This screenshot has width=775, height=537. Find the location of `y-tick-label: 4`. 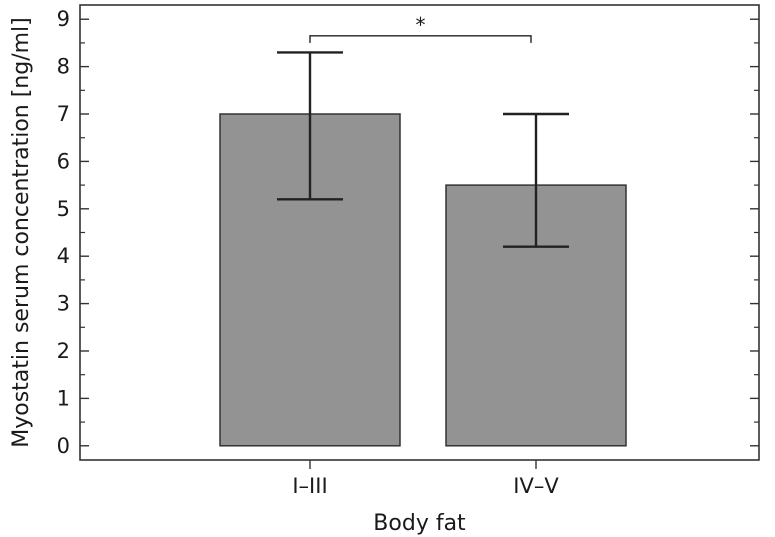

y-tick-label: 4 is located at coordinates (63, 256).